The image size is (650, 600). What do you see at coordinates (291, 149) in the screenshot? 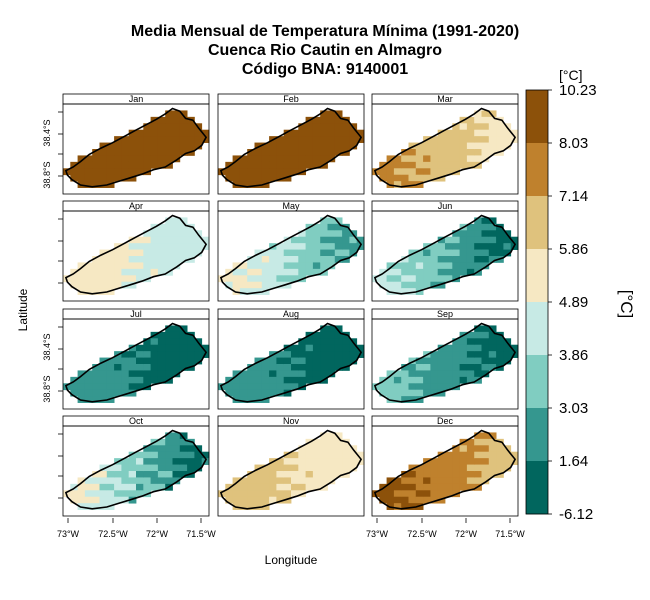
I see `panel-frame` at bounding box center [291, 149].